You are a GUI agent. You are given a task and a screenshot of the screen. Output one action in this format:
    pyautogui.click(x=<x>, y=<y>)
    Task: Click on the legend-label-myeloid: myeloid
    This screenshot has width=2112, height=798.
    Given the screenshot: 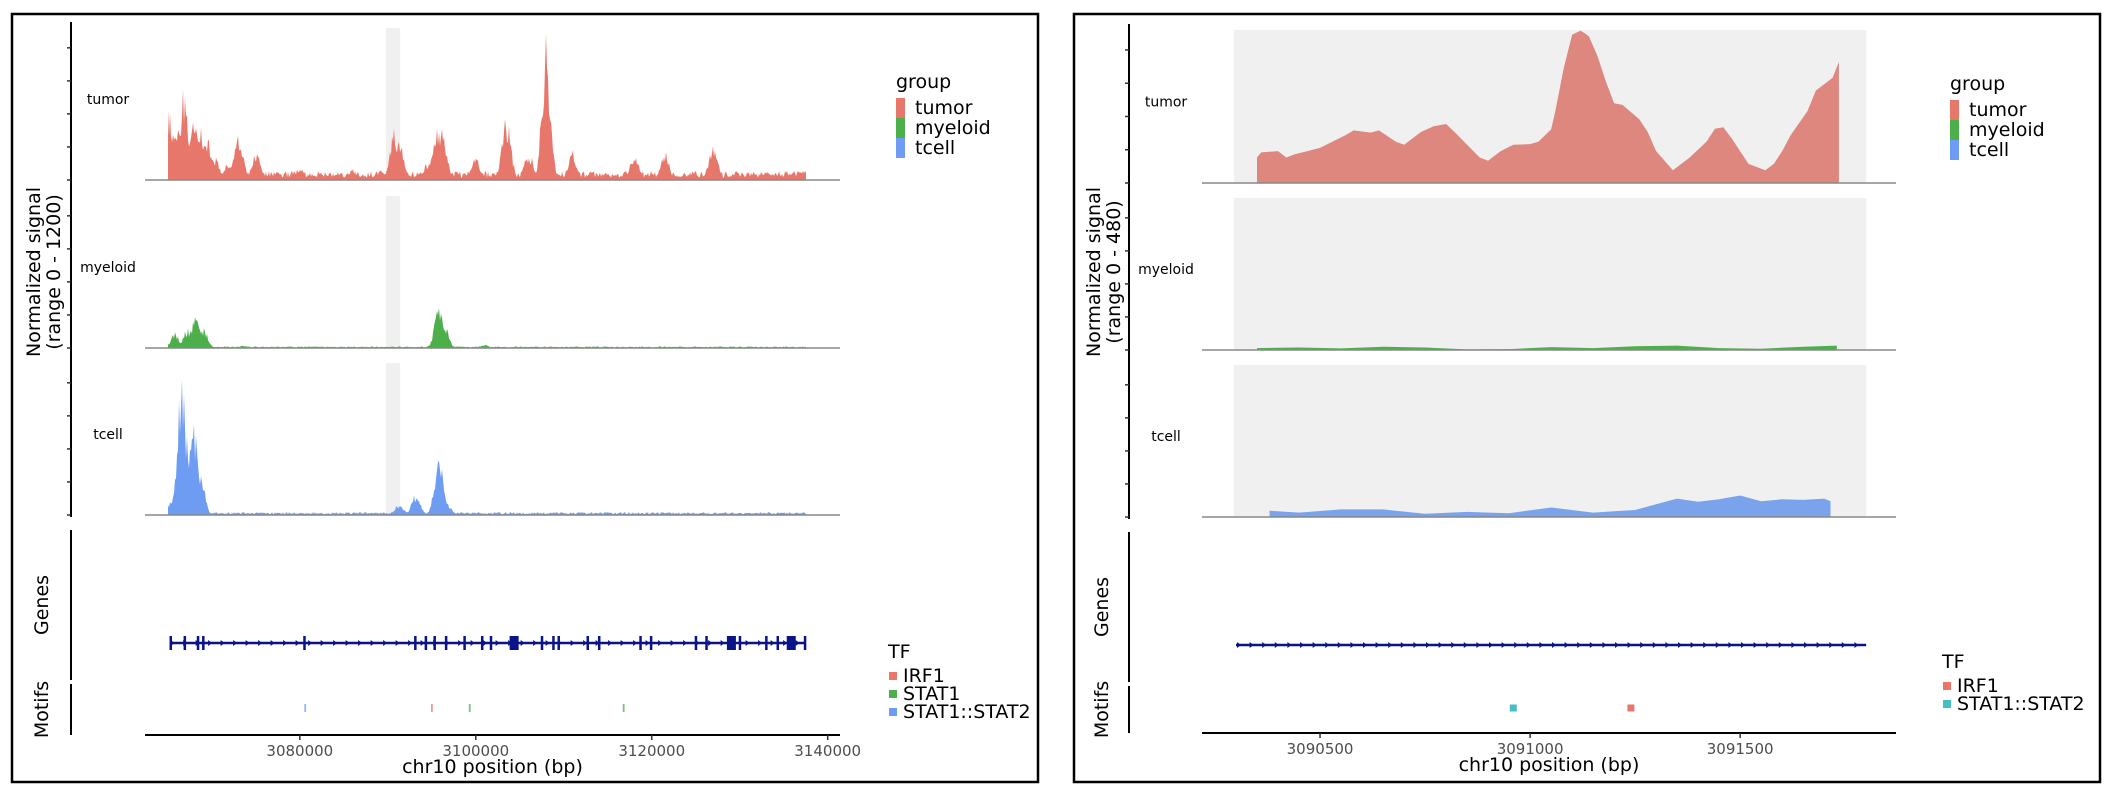 What is the action you would take?
    pyautogui.click(x=953, y=128)
    